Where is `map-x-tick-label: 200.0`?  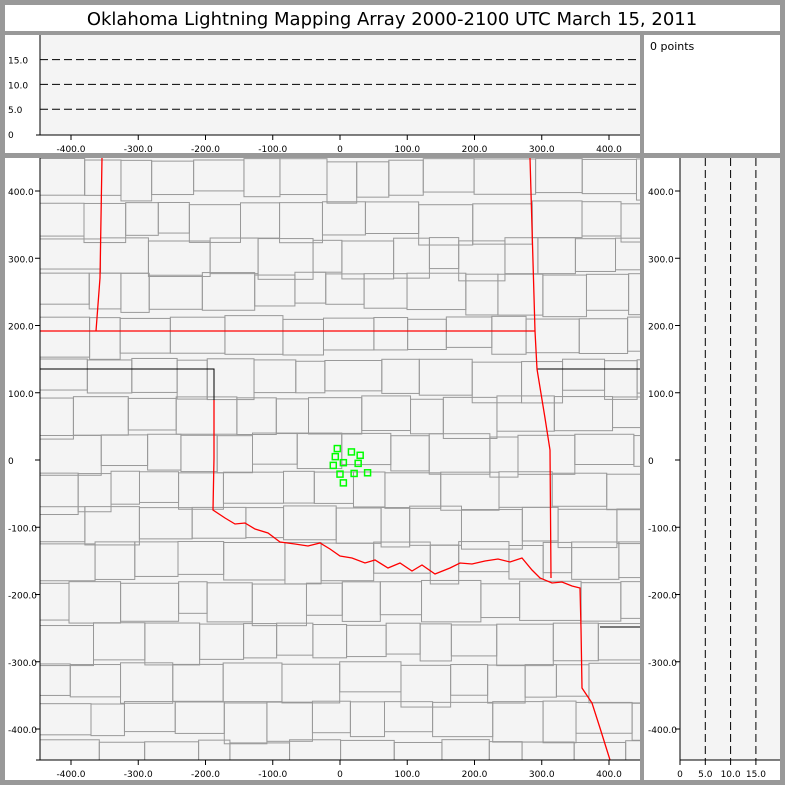 map-x-tick-label: 200.0 is located at coordinates (475, 775).